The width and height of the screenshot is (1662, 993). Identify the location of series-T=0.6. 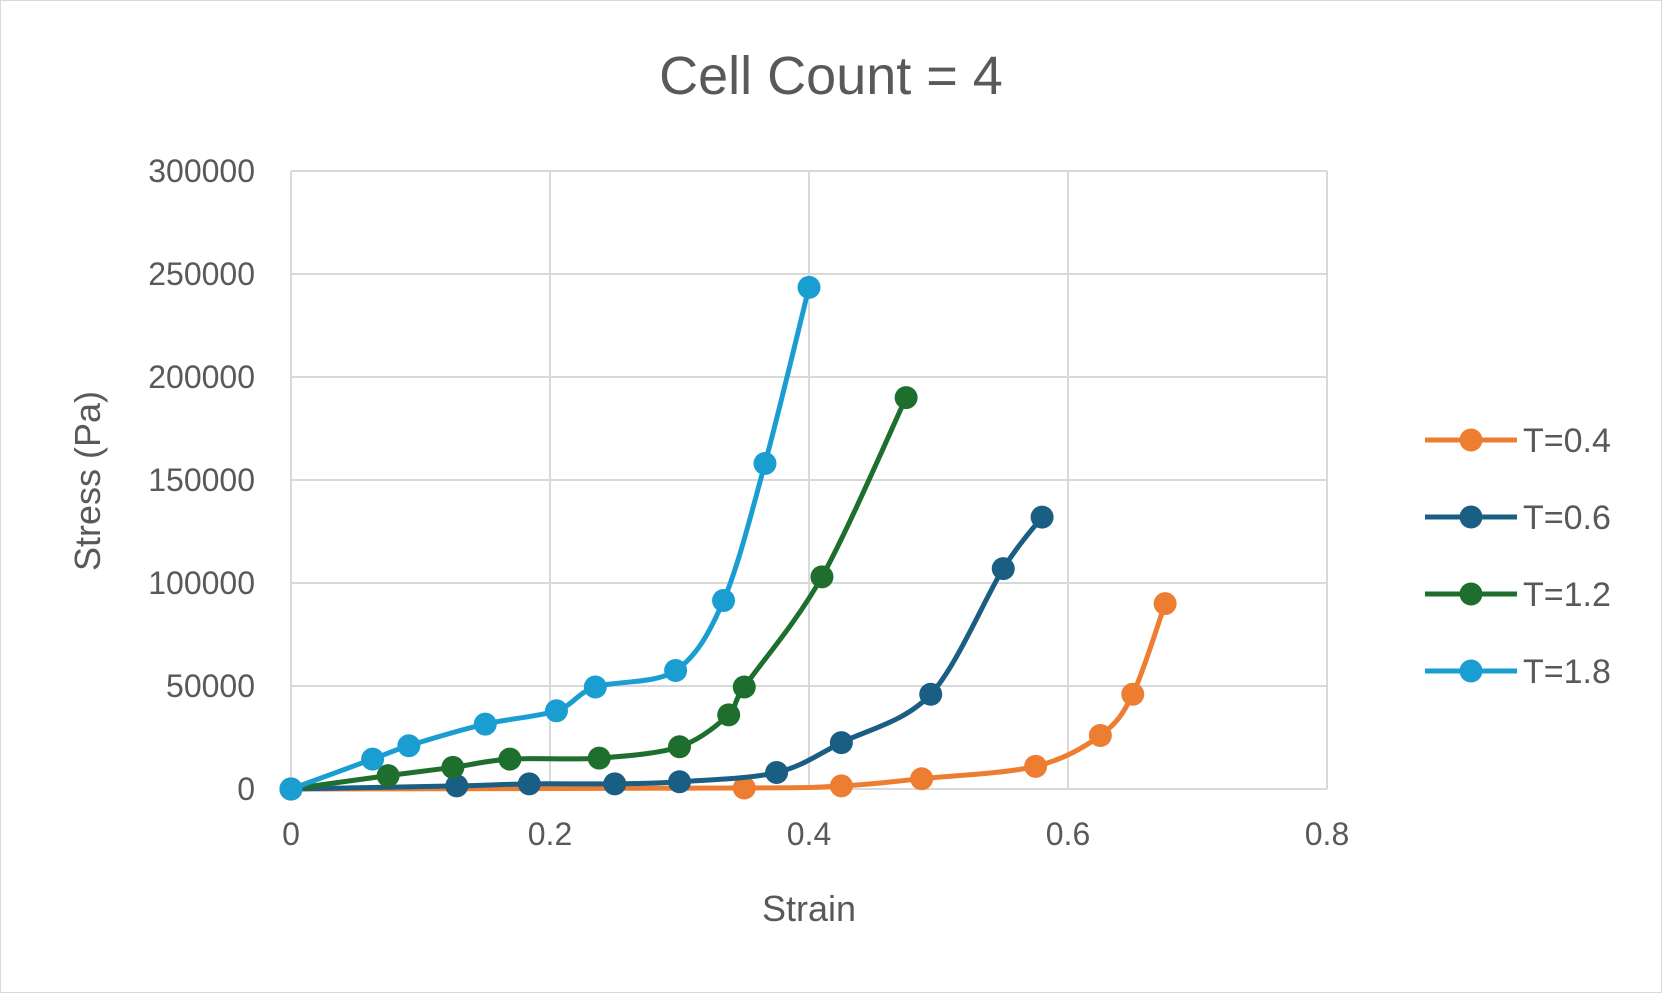
(666, 653).